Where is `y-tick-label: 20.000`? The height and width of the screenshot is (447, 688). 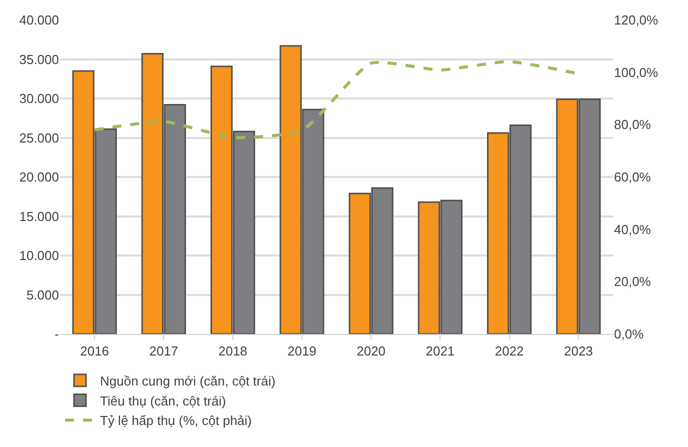
y-tick-label: 20.000 is located at coordinates (39, 177).